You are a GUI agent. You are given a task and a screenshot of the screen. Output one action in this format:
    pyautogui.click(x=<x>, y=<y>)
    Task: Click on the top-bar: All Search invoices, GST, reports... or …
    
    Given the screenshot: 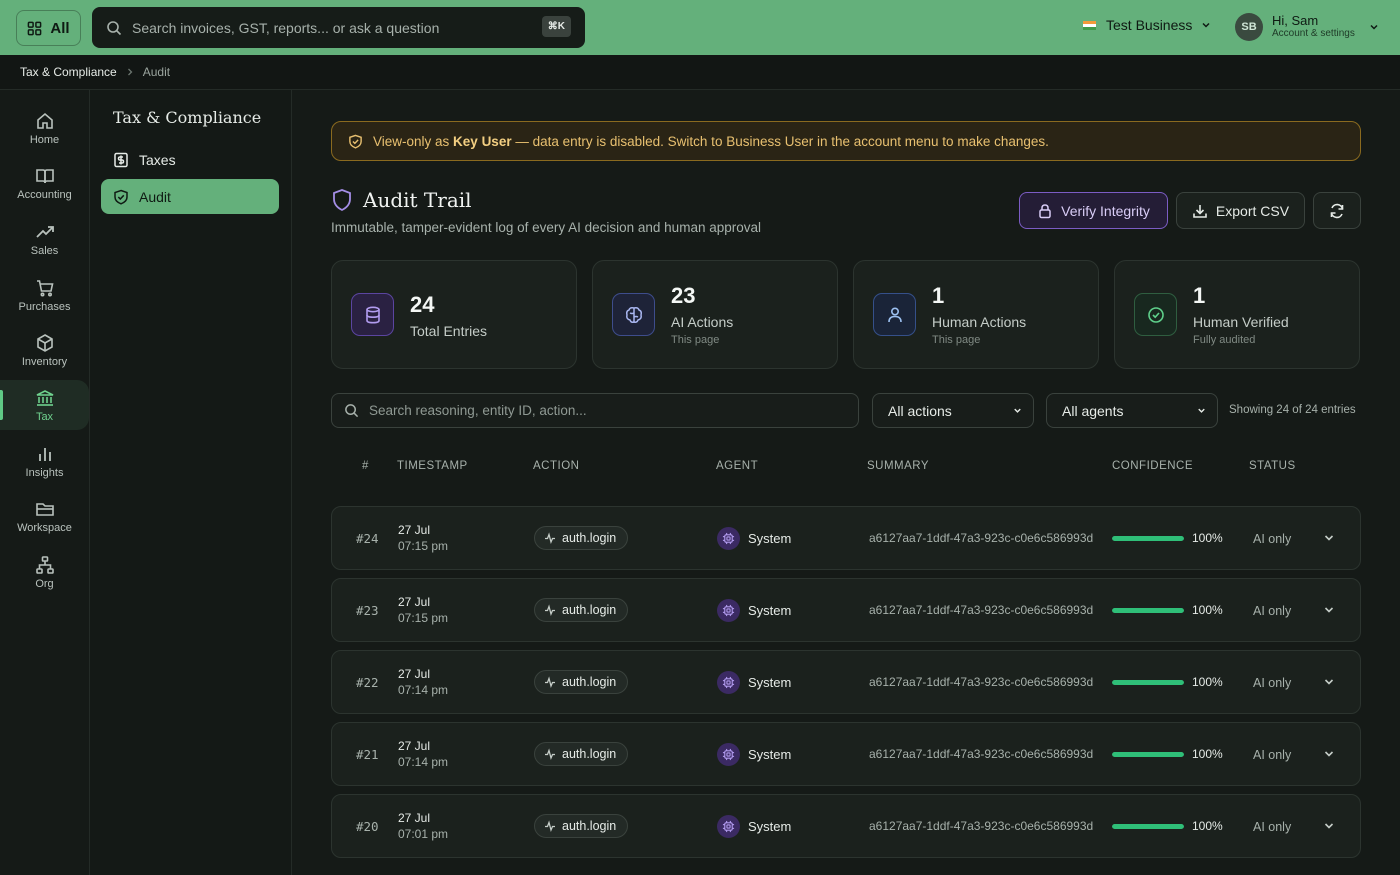 What is the action you would take?
    pyautogui.click(x=700, y=27)
    